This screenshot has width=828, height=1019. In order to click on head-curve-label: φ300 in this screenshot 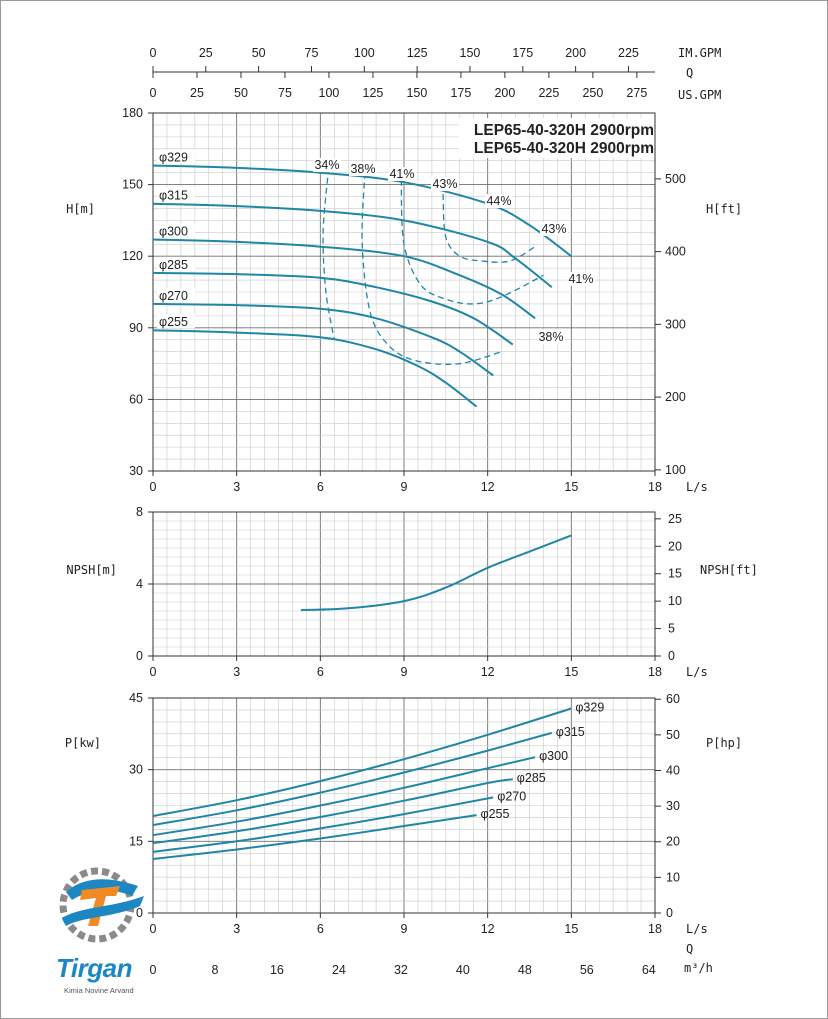, I will do `click(173, 231)`.